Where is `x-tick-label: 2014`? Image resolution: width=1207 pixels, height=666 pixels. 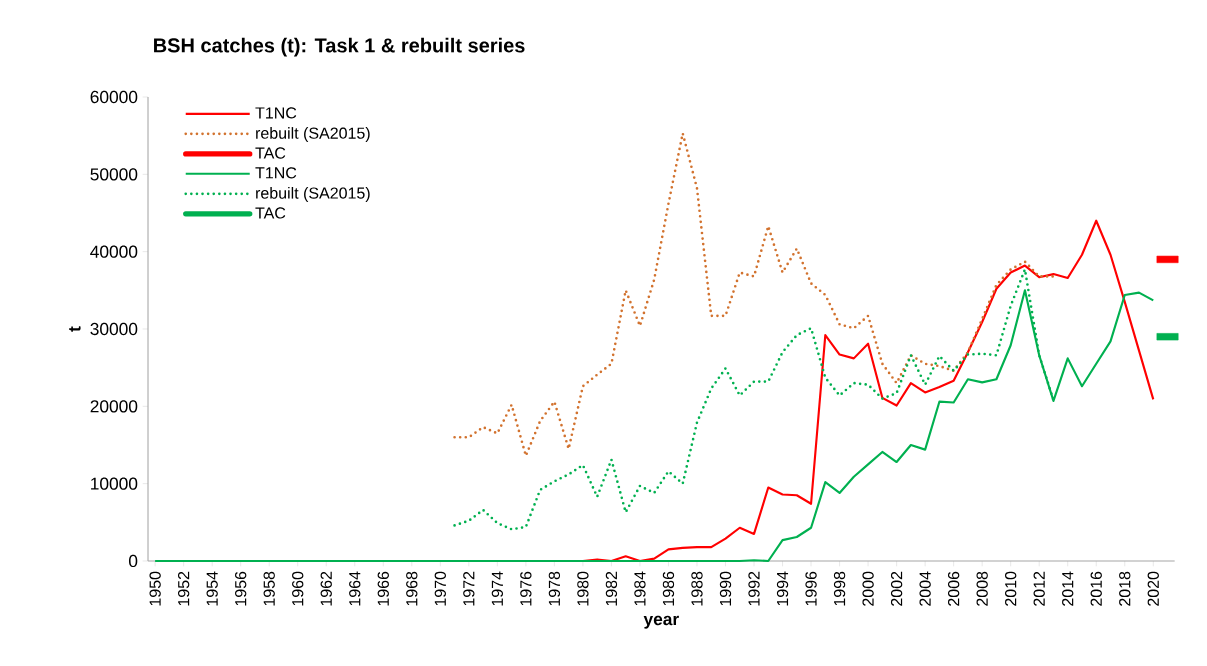 x-tick-label: 2014 is located at coordinates (1068, 588).